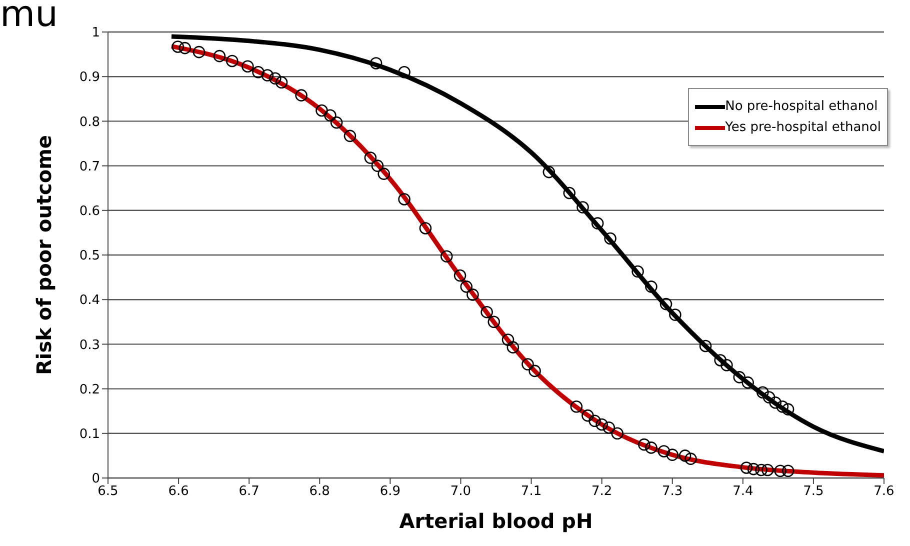  I want to click on y-tick-label: 0, so click(96, 479).